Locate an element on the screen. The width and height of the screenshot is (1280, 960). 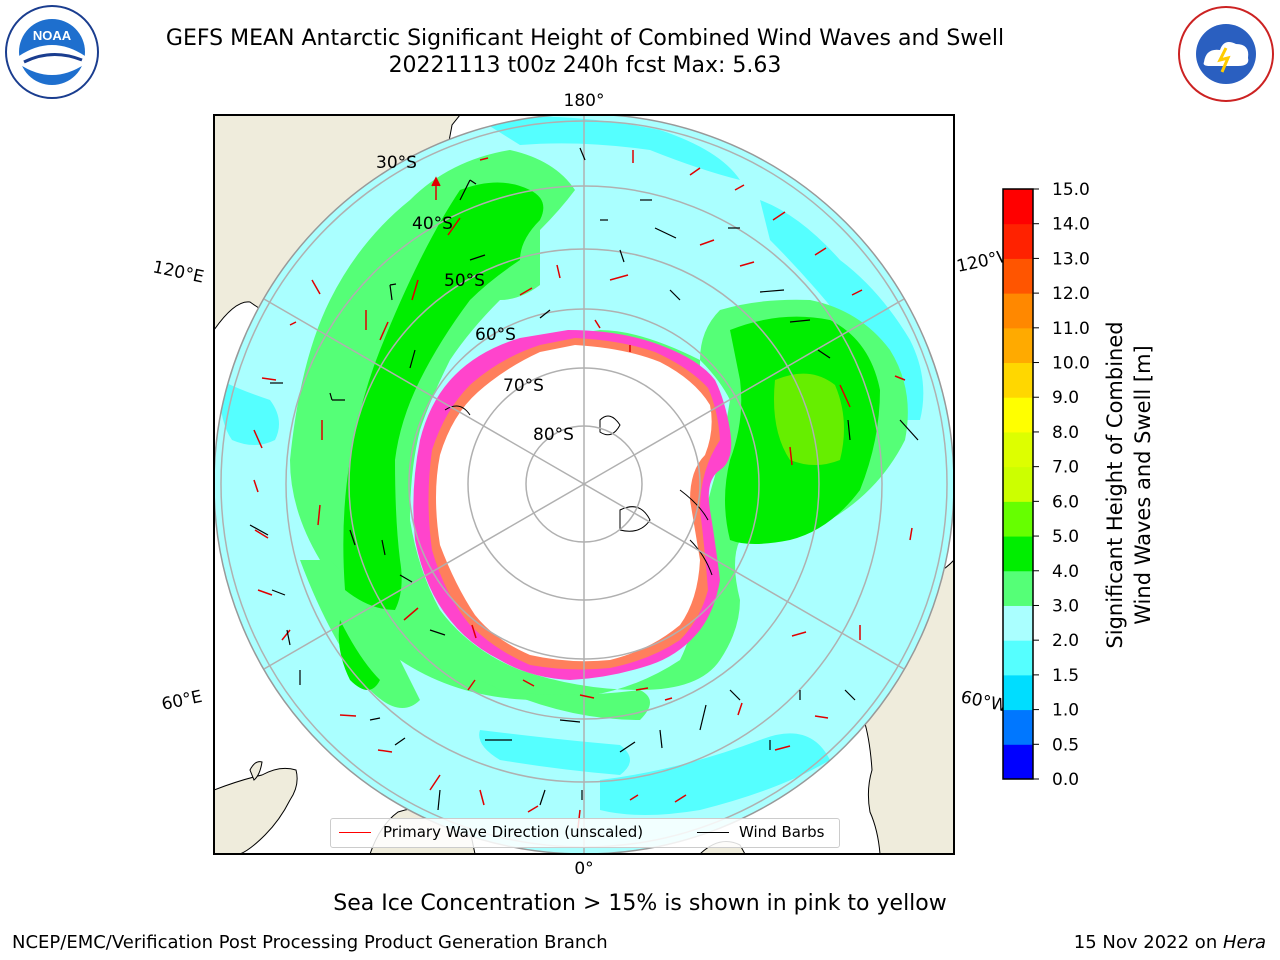
colorbar-label-line1: Significant Height of Combined is located at coordinates (1115, 484).